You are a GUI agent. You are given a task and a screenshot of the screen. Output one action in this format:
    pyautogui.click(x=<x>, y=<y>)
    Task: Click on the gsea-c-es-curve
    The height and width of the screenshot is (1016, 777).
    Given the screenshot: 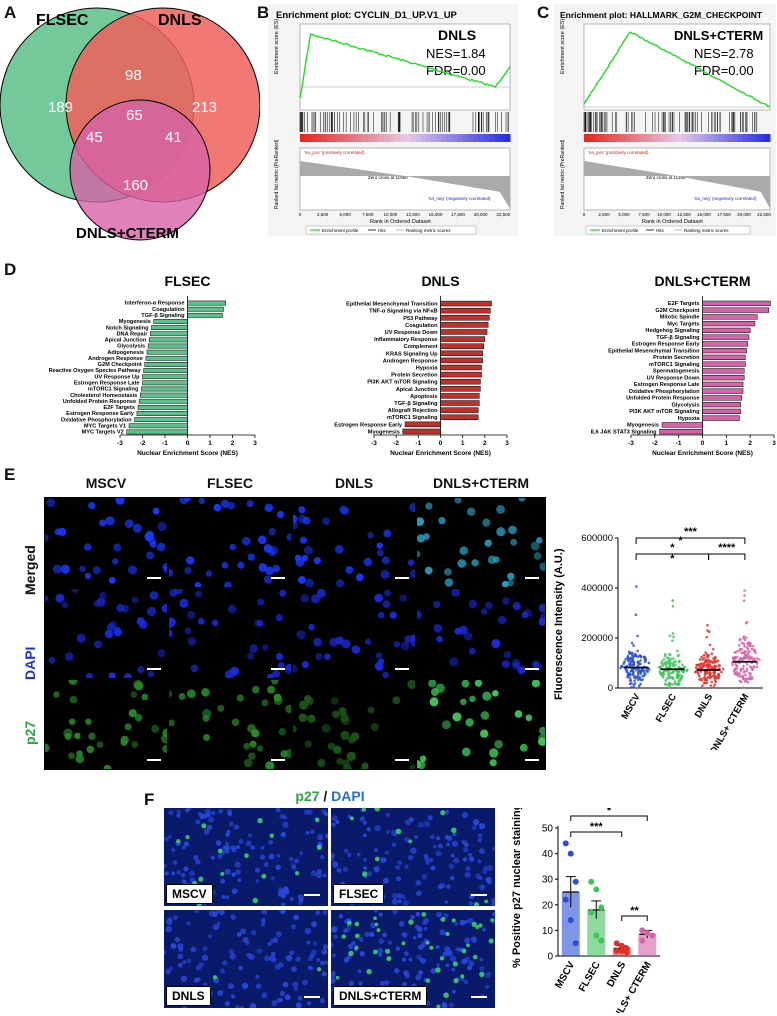 What is the action you would take?
    pyautogui.click(x=676, y=69)
    